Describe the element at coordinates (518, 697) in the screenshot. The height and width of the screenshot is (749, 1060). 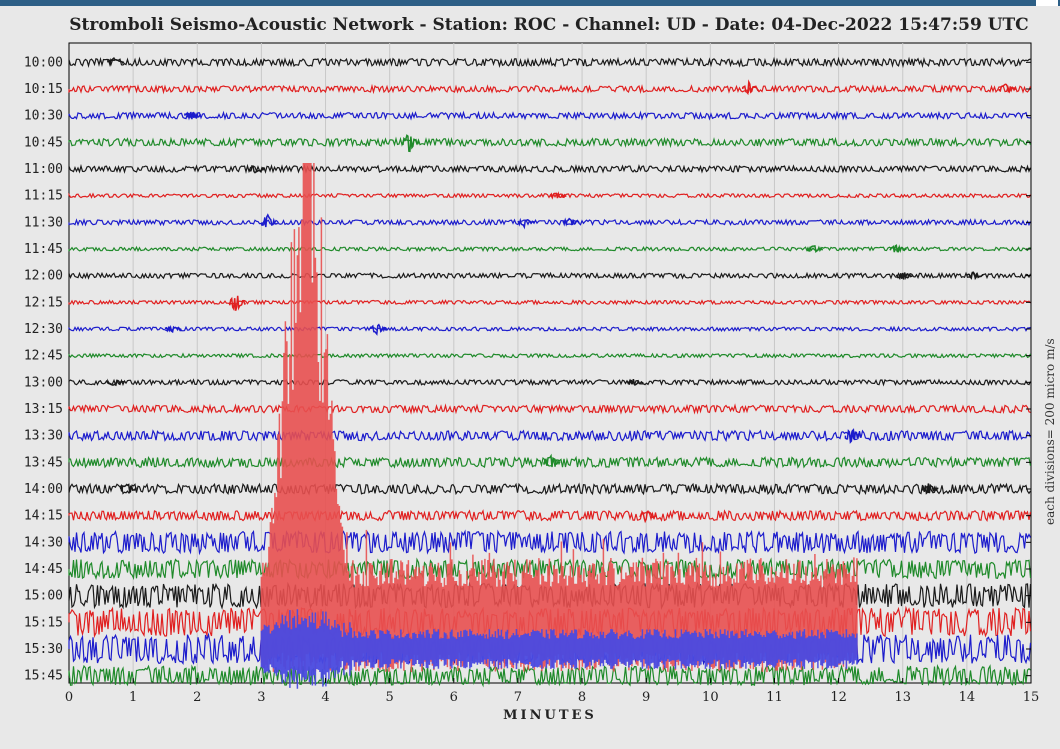
I see `x-tick-label: 7` at that location.